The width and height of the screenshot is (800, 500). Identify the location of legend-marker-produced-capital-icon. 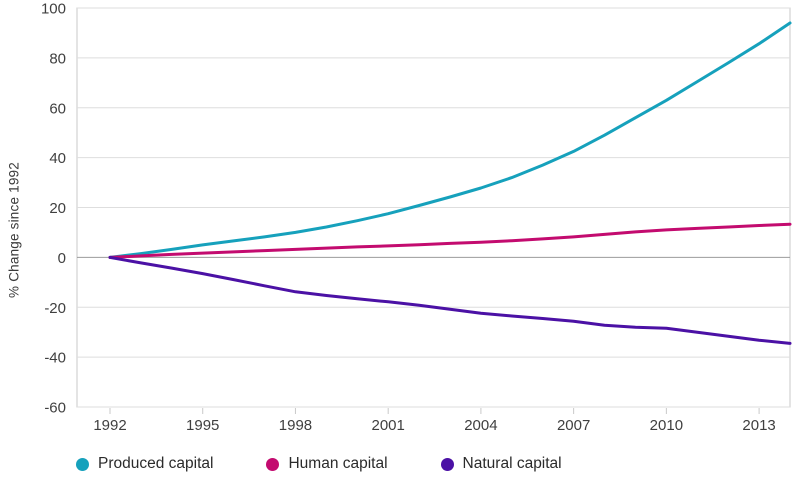
(82, 464).